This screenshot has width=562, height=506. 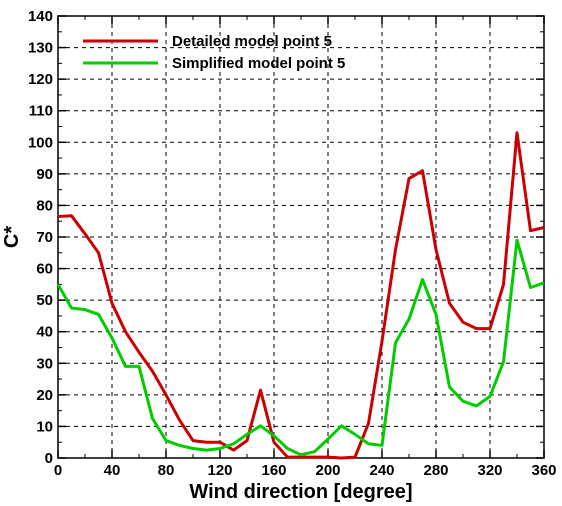 What do you see at coordinates (44, 395) in the screenshot?
I see `y-tick-label: 20` at bounding box center [44, 395].